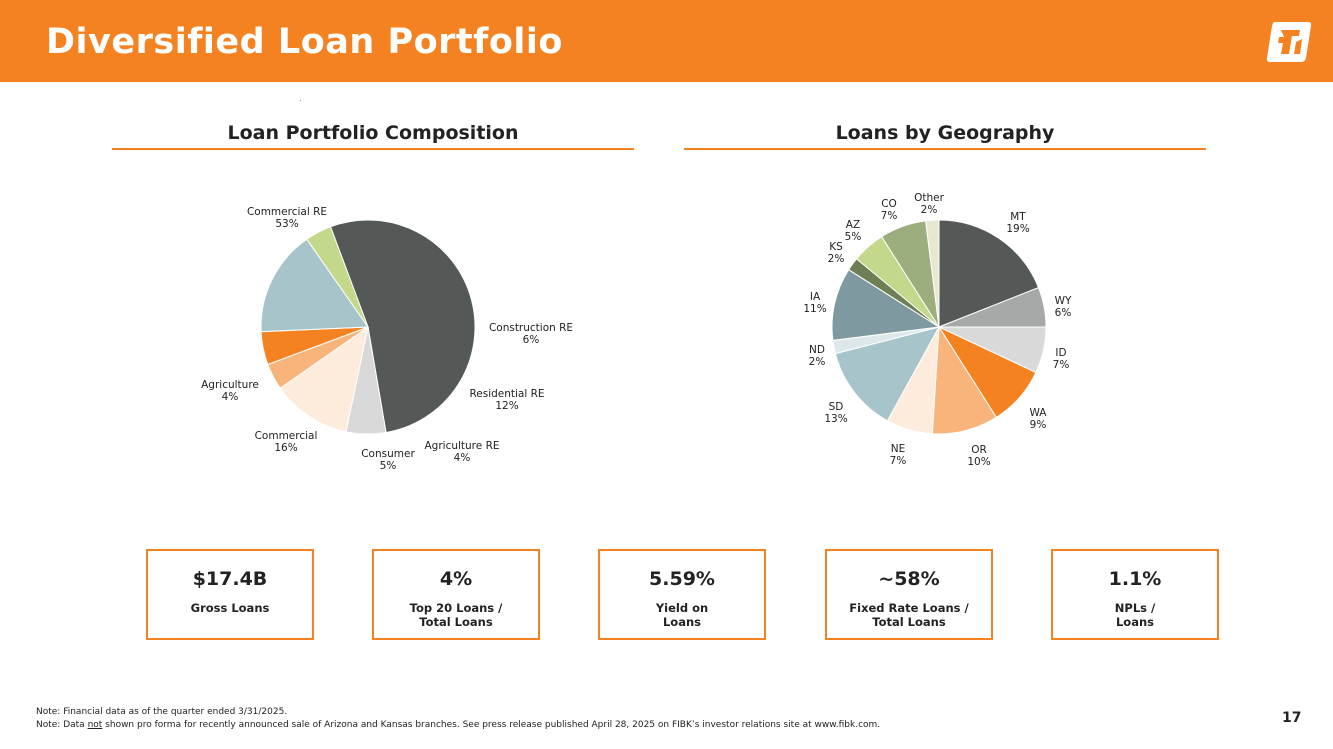 The image size is (1333, 749). What do you see at coordinates (682, 579) in the screenshot?
I see `kpi-value: 5.59%` at bounding box center [682, 579].